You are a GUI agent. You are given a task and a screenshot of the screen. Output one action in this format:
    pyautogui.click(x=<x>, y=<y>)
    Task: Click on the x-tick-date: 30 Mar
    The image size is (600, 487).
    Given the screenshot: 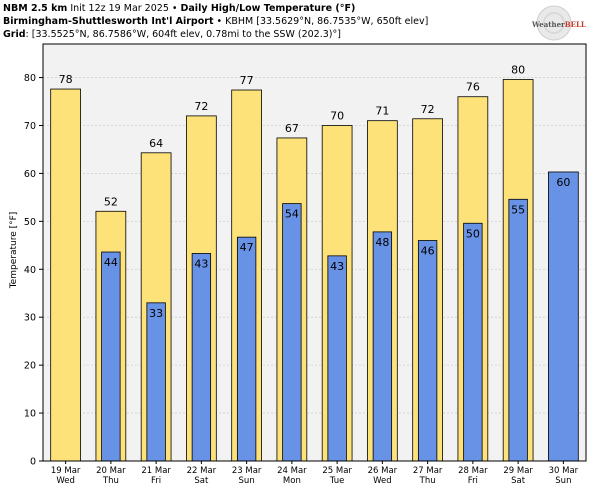 What is the action you would take?
    pyautogui.click(x=564, y=471)
    